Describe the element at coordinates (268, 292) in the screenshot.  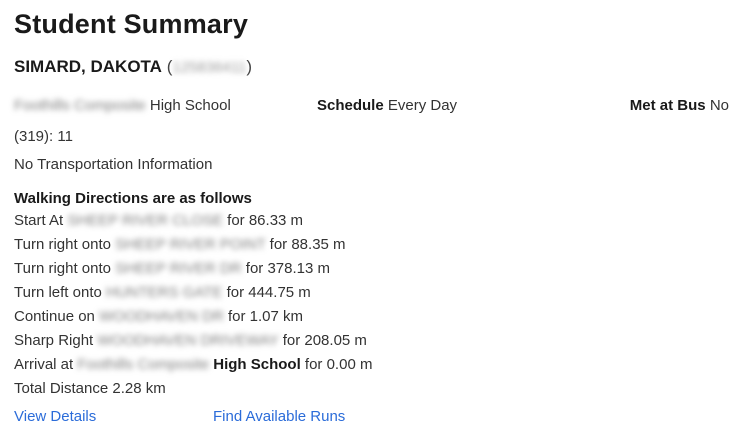
I see `step-distance: for 444.75 m` at that location.